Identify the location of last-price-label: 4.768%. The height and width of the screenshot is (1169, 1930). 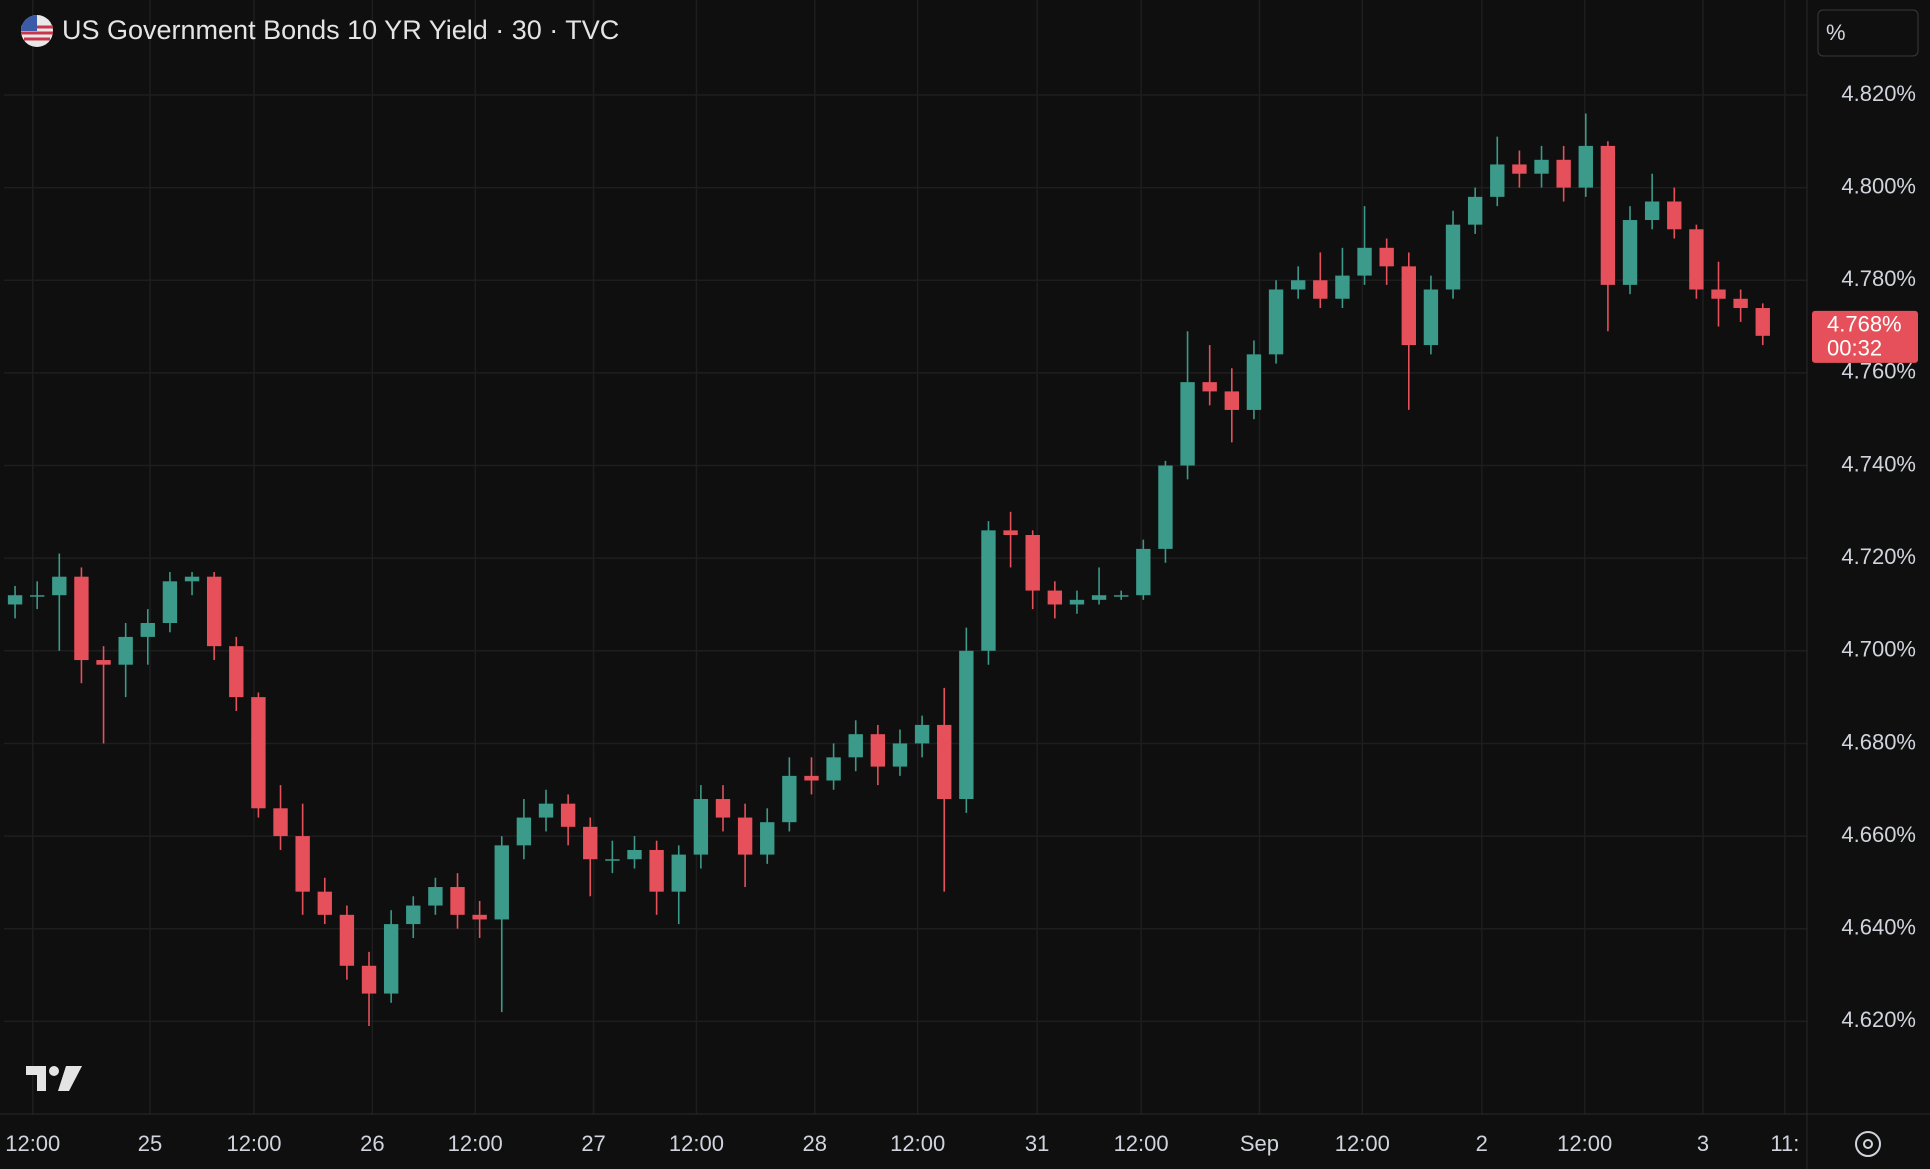
(1864, 324).